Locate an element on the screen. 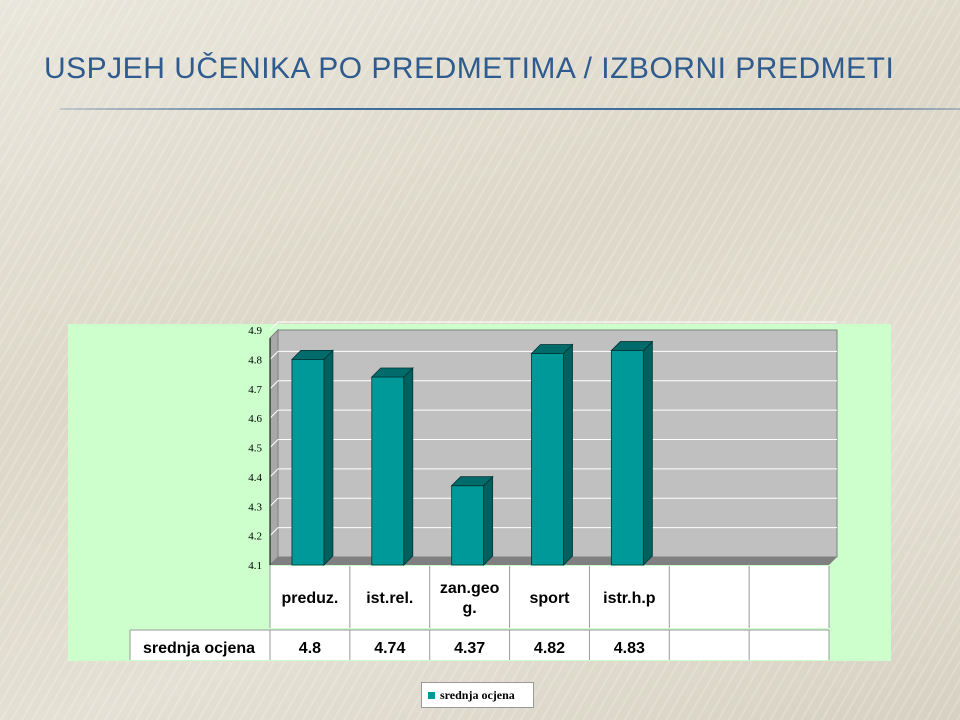  table-value-label: 4.8 is located at coordinates (310, 648).